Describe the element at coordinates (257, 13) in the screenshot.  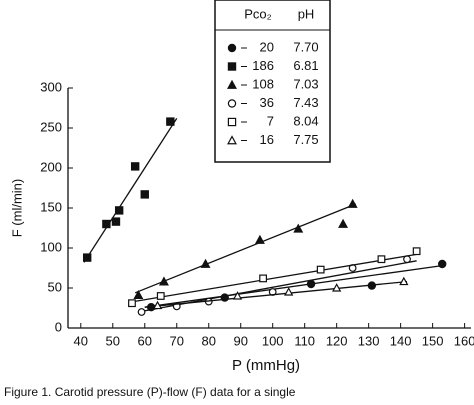
I see `legend-header: Pco₂` at that location.